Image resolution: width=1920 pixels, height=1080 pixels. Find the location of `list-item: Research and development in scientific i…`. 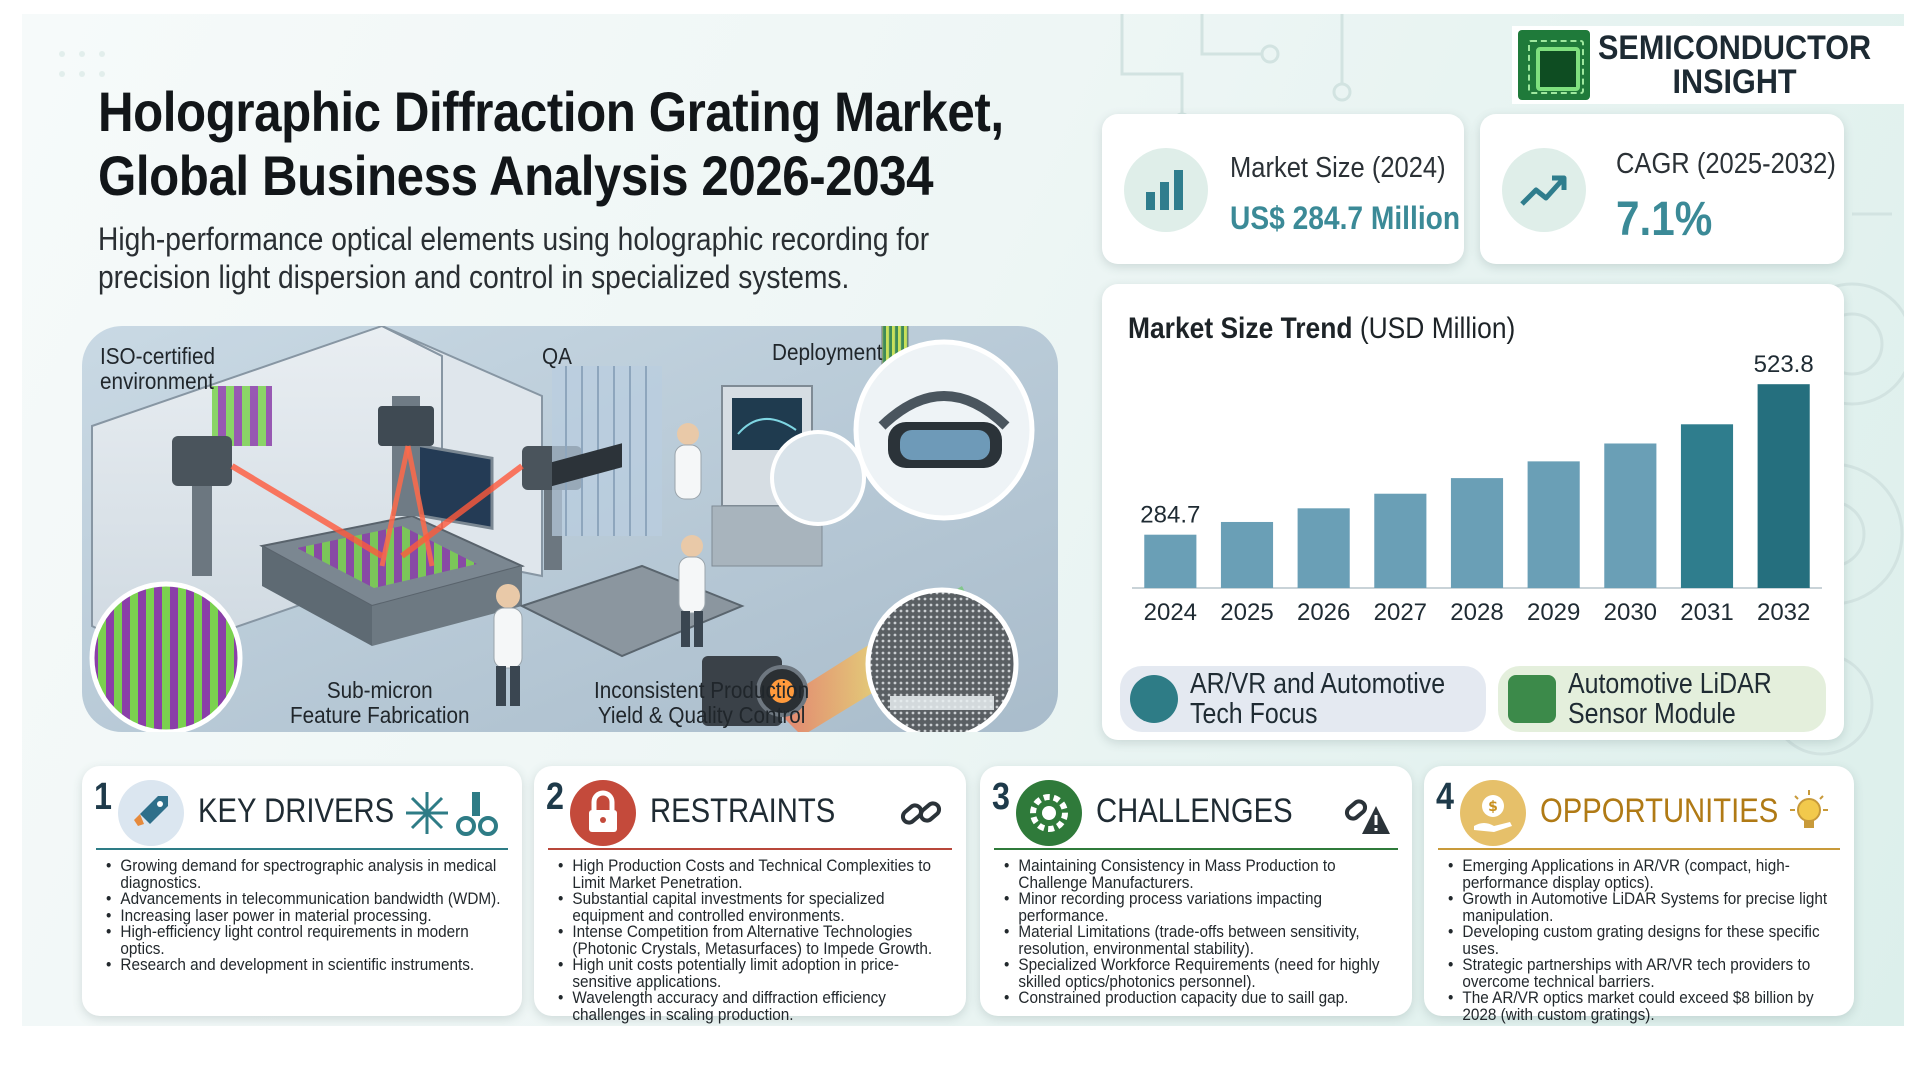

list-item: Research and development in scientific i… is located at coordinates (309, 965).